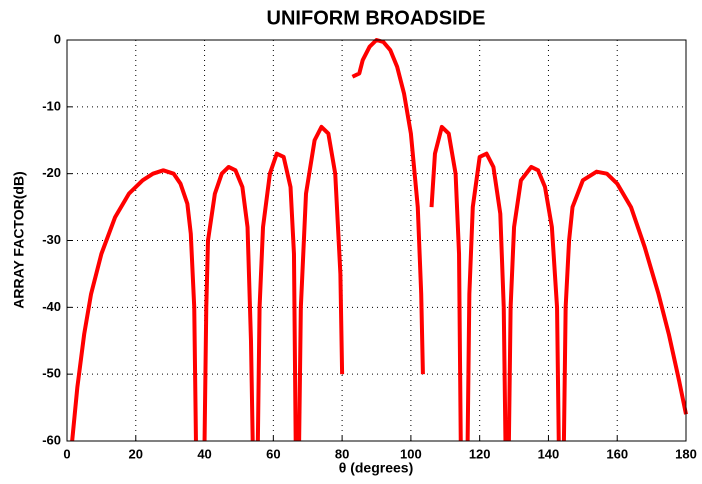  Describe the element at coordinates (51, 439) in the screenshot. I see `y-tick-label: -60` at that location.